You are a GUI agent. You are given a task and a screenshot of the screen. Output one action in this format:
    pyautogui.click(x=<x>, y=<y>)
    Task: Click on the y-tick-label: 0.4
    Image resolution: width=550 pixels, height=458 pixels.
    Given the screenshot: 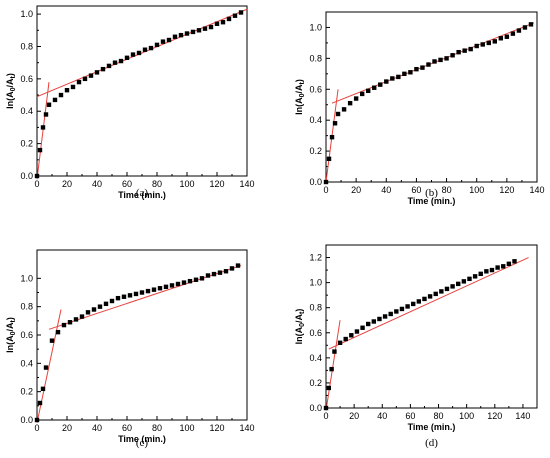 What is the action you would take?
    pyautogui.click(x=26, y=363)
    